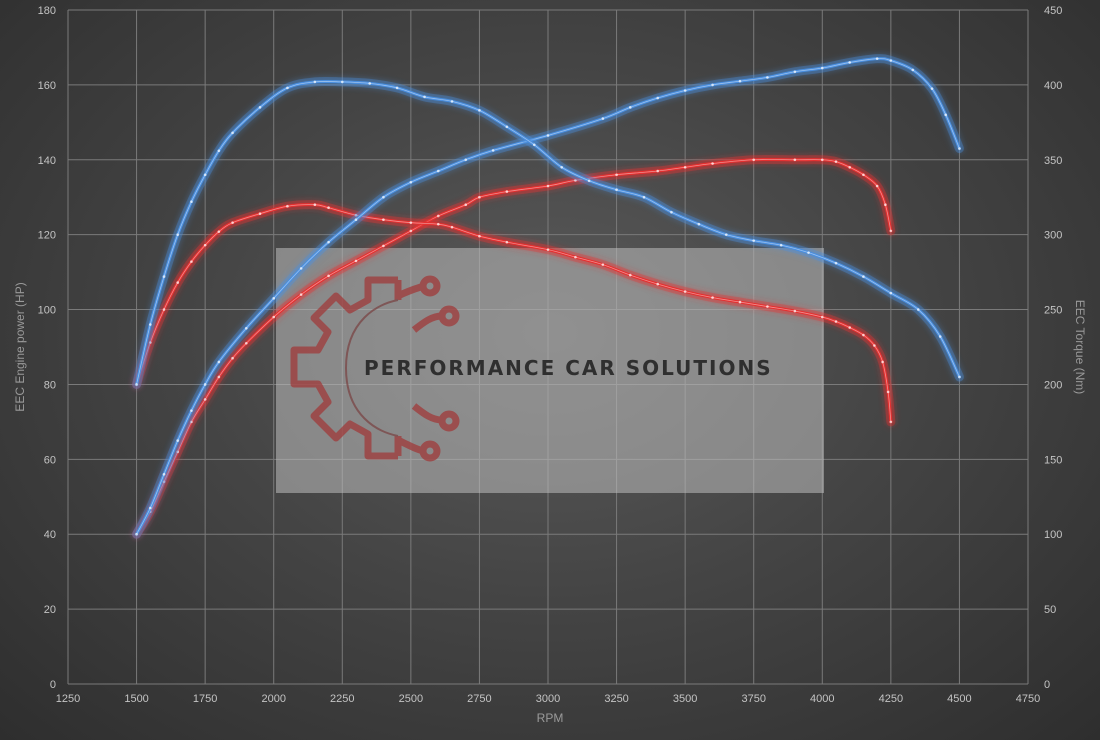 The image size is (1100, 740). What do you see at coordinates (50, 610) in the screenshot?
I see `left-tick-label: 20` at bounding box center [50, 610].